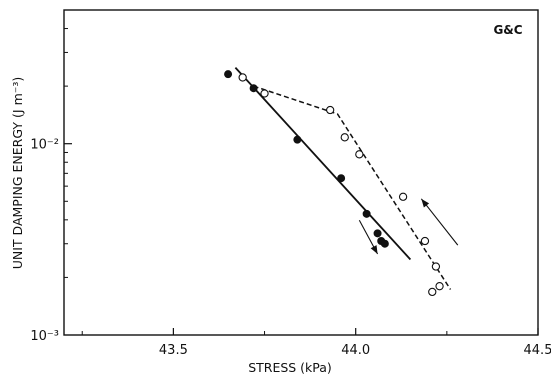 Image resolution: width=551 pixels, height=382 pixels. Describe the element at coordinates (44, 336) in the screenshot. I see `y-tick-label: 10⁻³` at that location.